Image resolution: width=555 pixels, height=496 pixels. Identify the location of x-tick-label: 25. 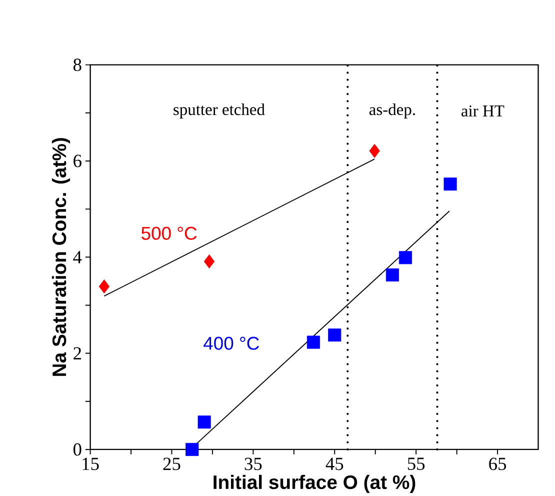
(171, 464).